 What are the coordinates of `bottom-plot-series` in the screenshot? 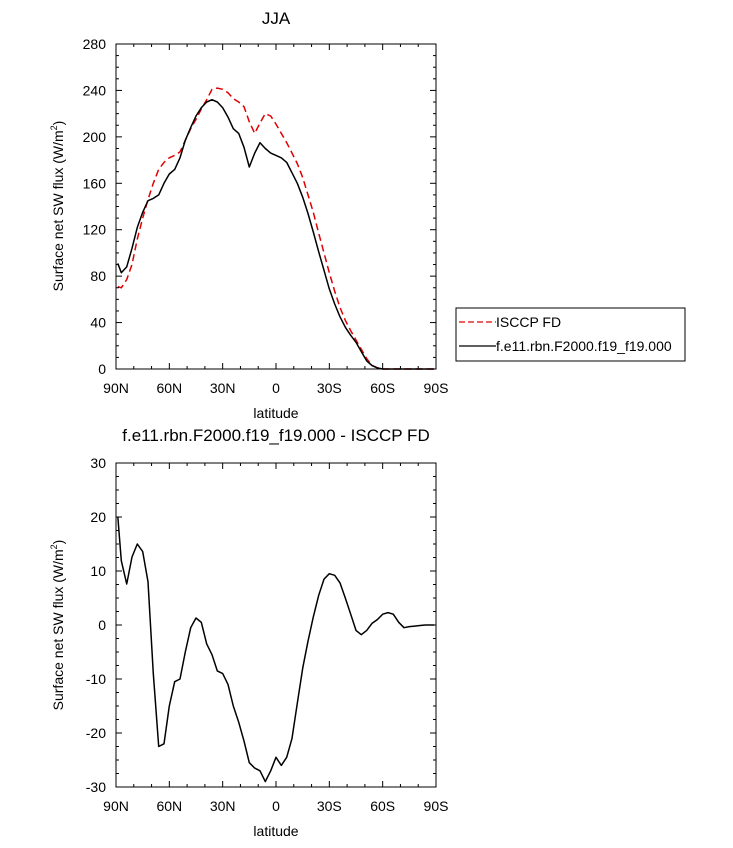 It's located at (276, 649).